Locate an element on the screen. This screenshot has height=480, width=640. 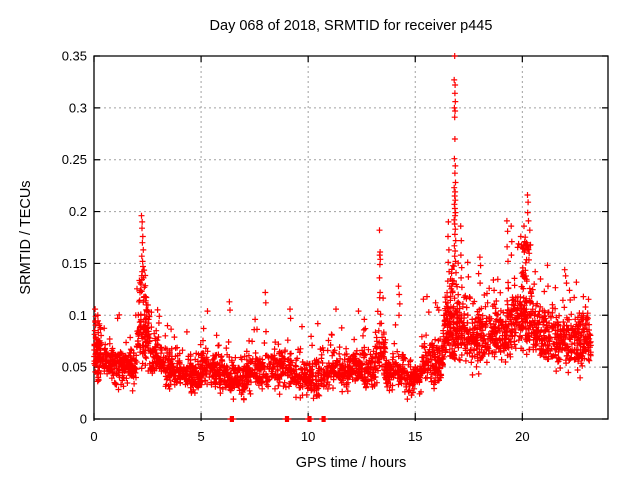
y-tick-label: 0.1 is located at coordinates (78, 315).